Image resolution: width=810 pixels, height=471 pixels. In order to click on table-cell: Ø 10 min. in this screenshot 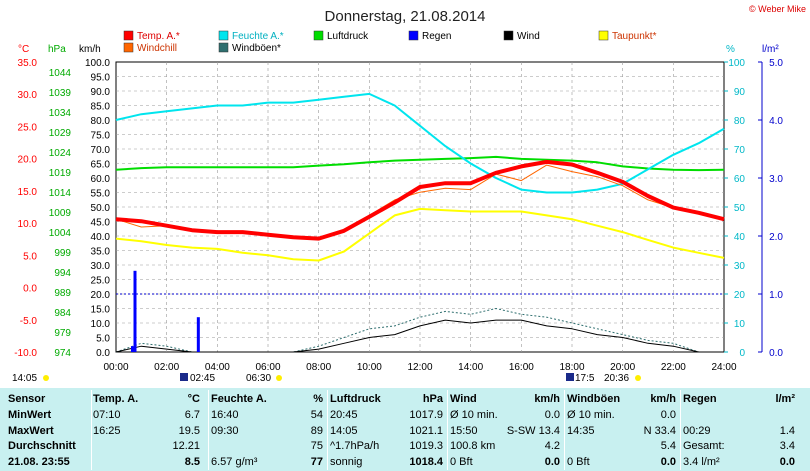, I will do `click(591, 415)`.